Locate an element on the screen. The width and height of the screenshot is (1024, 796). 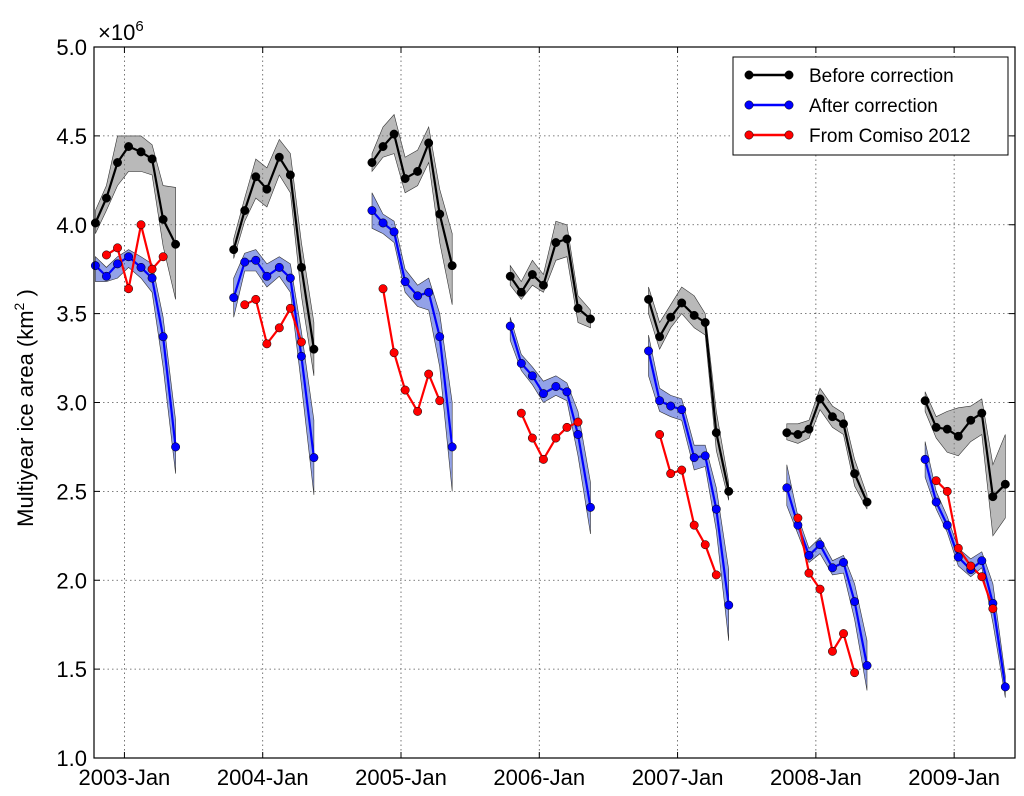
x-tick-label: 2008-Jan is located at coordinates (816, 777).